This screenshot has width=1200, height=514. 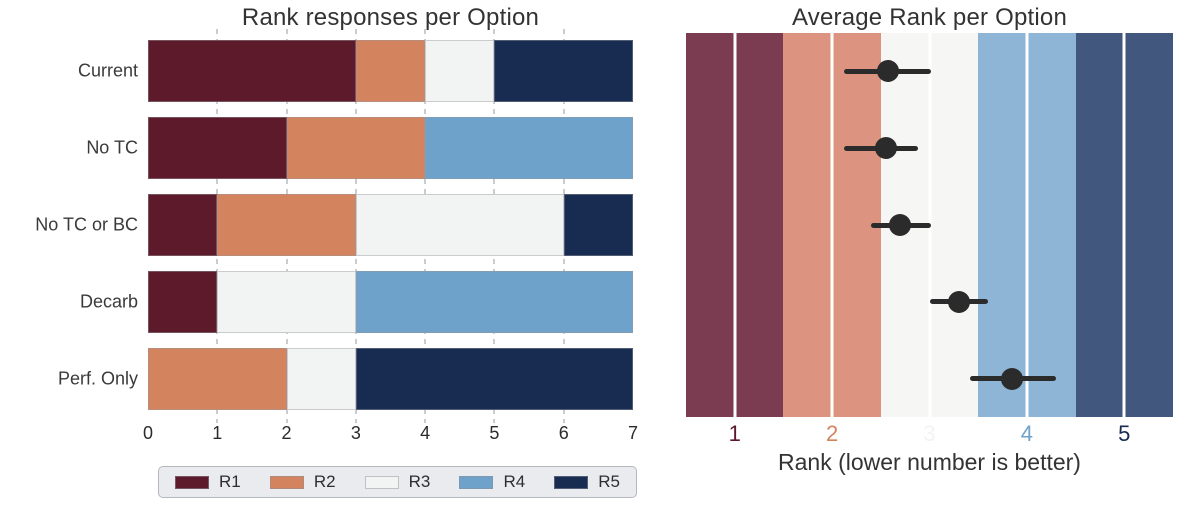 I want to click on right-x-axis-label: Rank (lower number is better), so click(x=929, y=462).